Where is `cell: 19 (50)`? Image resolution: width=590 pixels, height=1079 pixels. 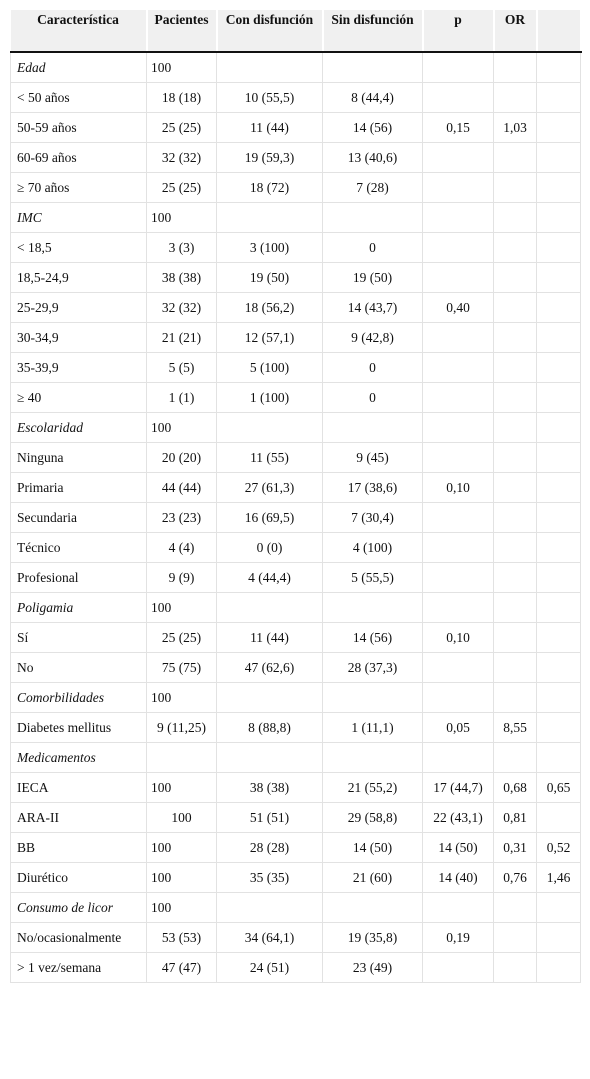 cell: 19 (50) is located at coordinates (269, 277).